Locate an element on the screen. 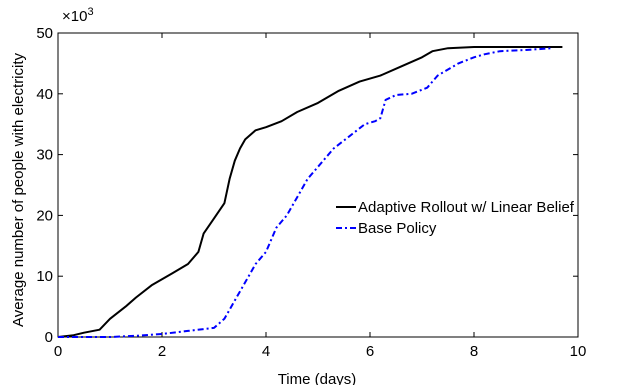  y-tick-label: 50 is located at coordinates (44, 33).